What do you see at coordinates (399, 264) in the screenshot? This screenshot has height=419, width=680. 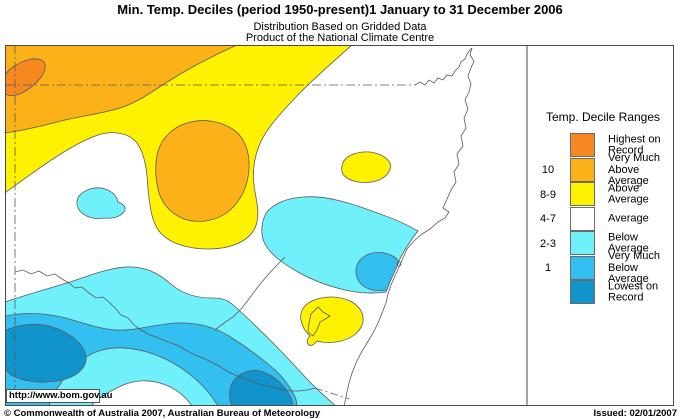 I see `harbour-detail` at bounding box center [399, 264].